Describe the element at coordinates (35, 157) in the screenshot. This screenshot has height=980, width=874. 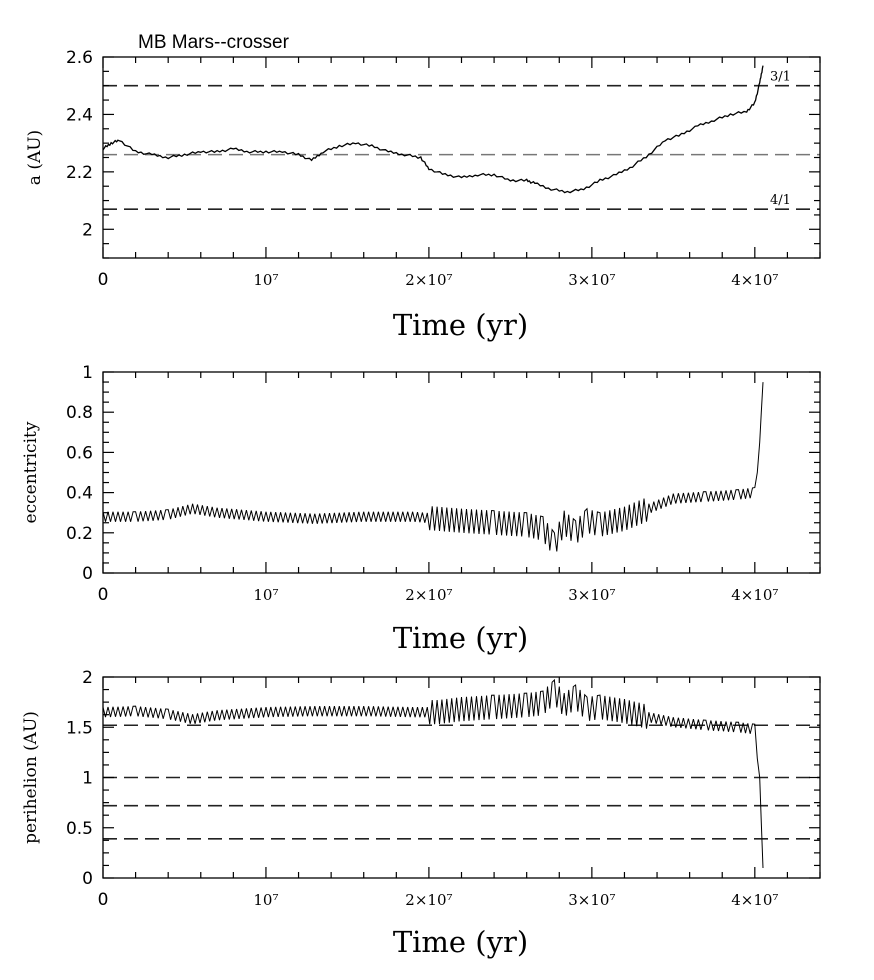
I see `y-axis-label: a (AU)` at that location.